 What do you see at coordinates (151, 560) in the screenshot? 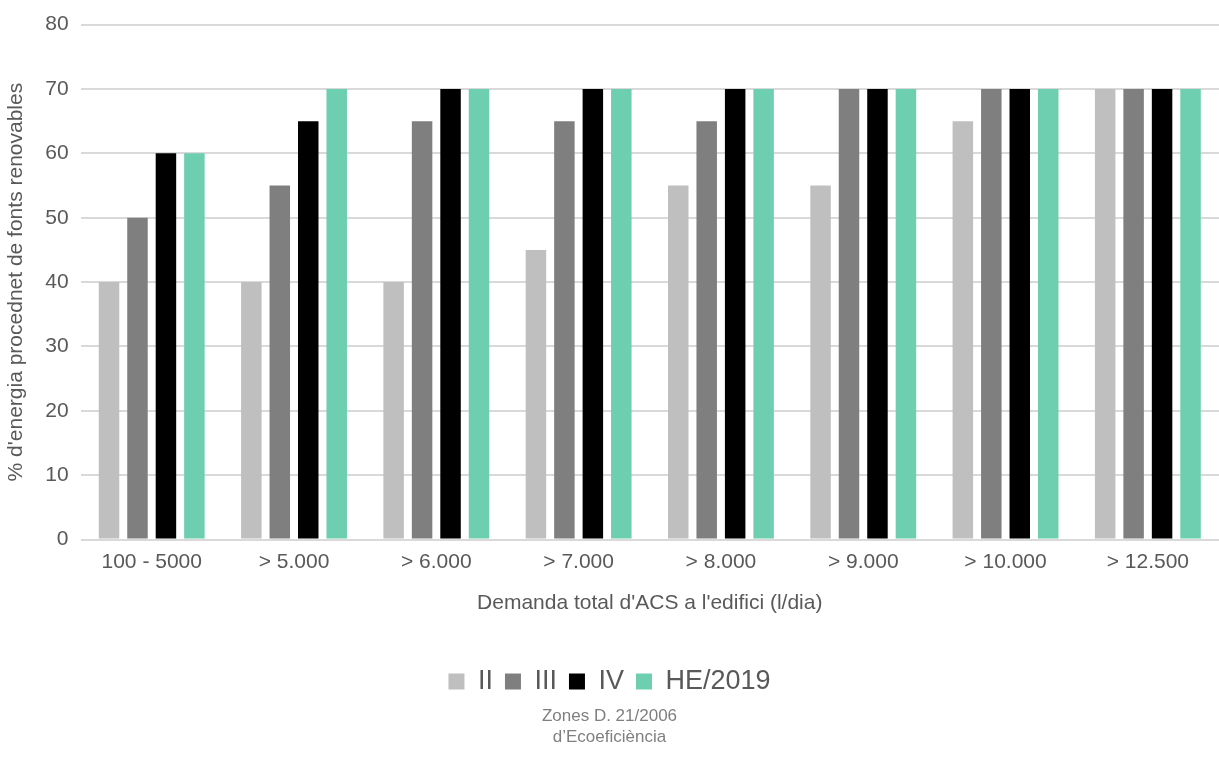
I see `x-tick-label: 100 - 5000` at bounding box center [151, 560].